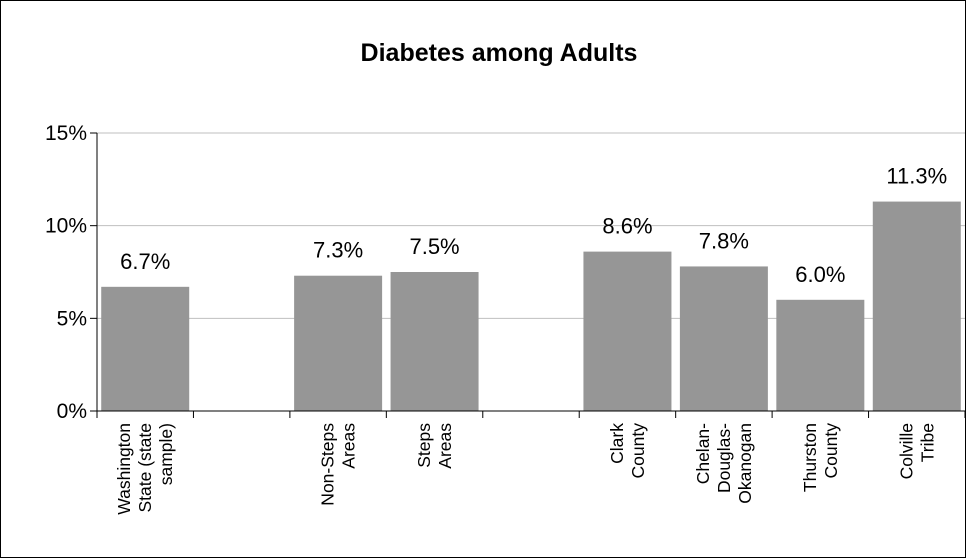  I want to click on category-label-line: Thurston, so click(810, 457).